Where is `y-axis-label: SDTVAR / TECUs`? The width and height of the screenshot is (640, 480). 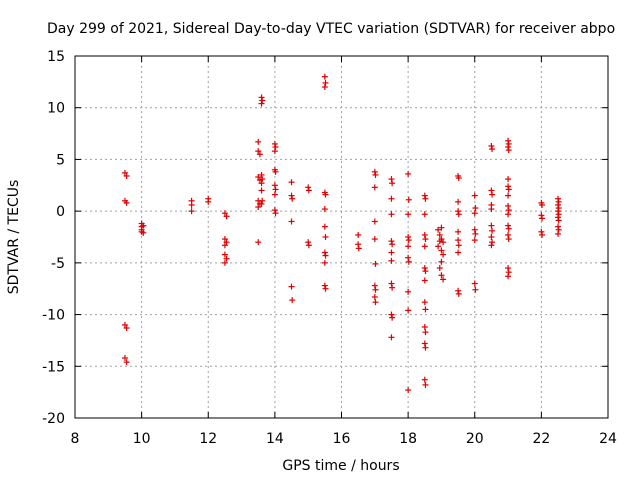 y-axis-label: SDTVAR / TECUs is located at coordinates (14, 237).